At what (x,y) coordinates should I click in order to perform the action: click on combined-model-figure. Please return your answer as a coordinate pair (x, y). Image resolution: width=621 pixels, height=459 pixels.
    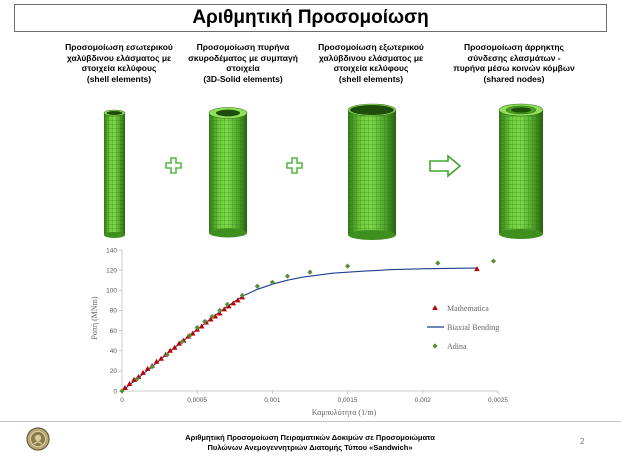
    Looking at the image, I should click on (521, 171).